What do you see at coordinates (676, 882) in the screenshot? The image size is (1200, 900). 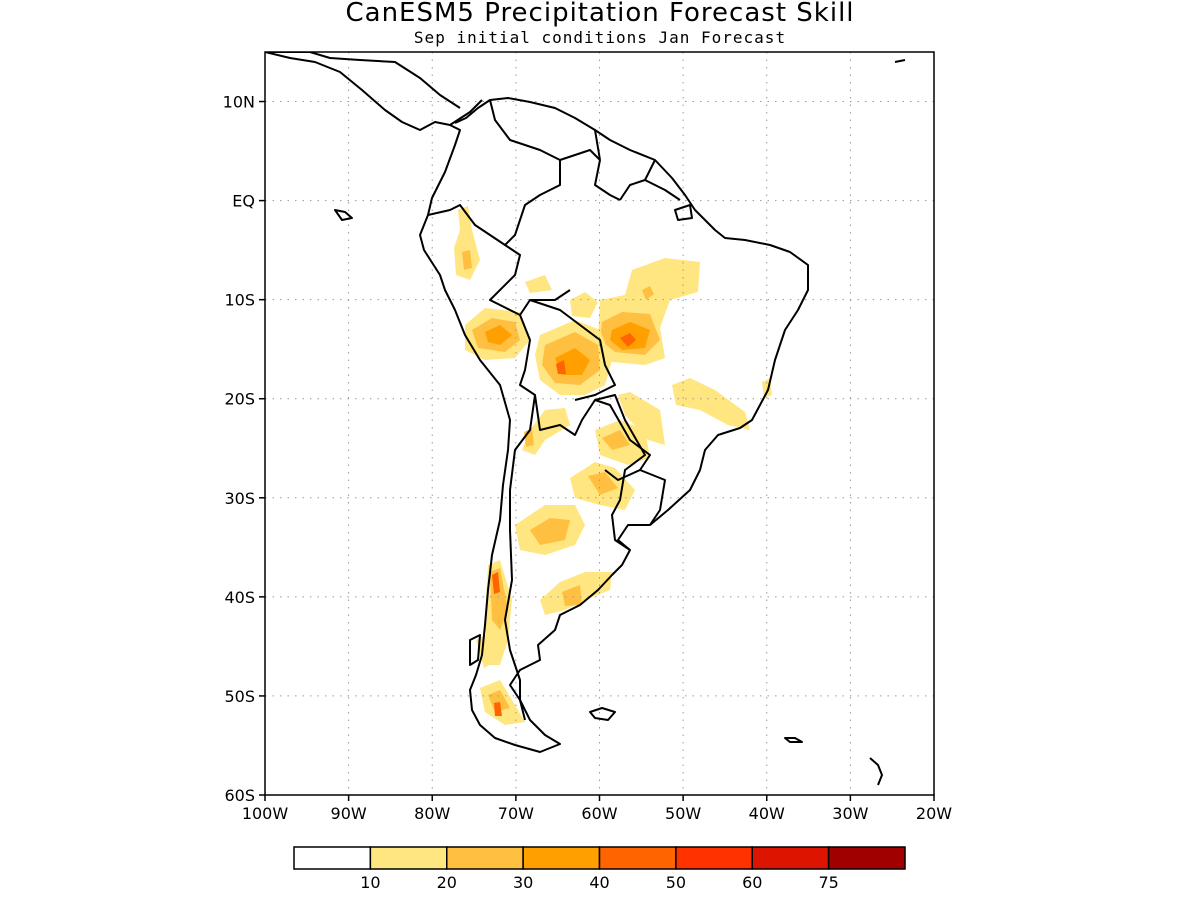 I see `colorbar-label: 50` at bounding box center [676, 882].